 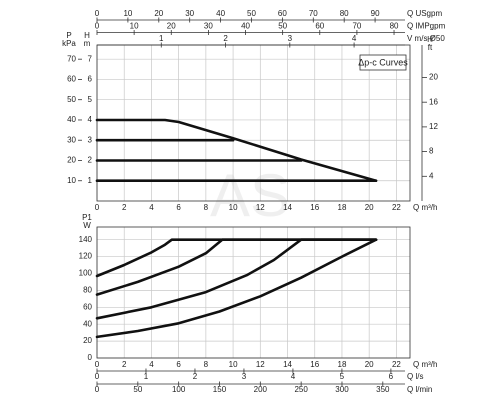 What do you see at coordinates (90, 119) in the screenshot?
I see `y-tick-label: 4` at bounding box center [90, 119].